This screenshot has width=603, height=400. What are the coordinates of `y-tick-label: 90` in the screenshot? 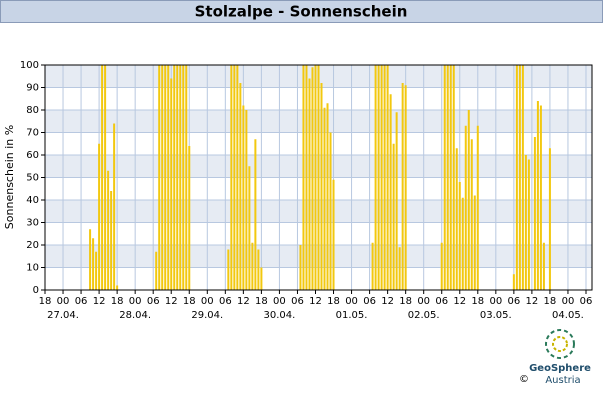 It's located at (32, 88).